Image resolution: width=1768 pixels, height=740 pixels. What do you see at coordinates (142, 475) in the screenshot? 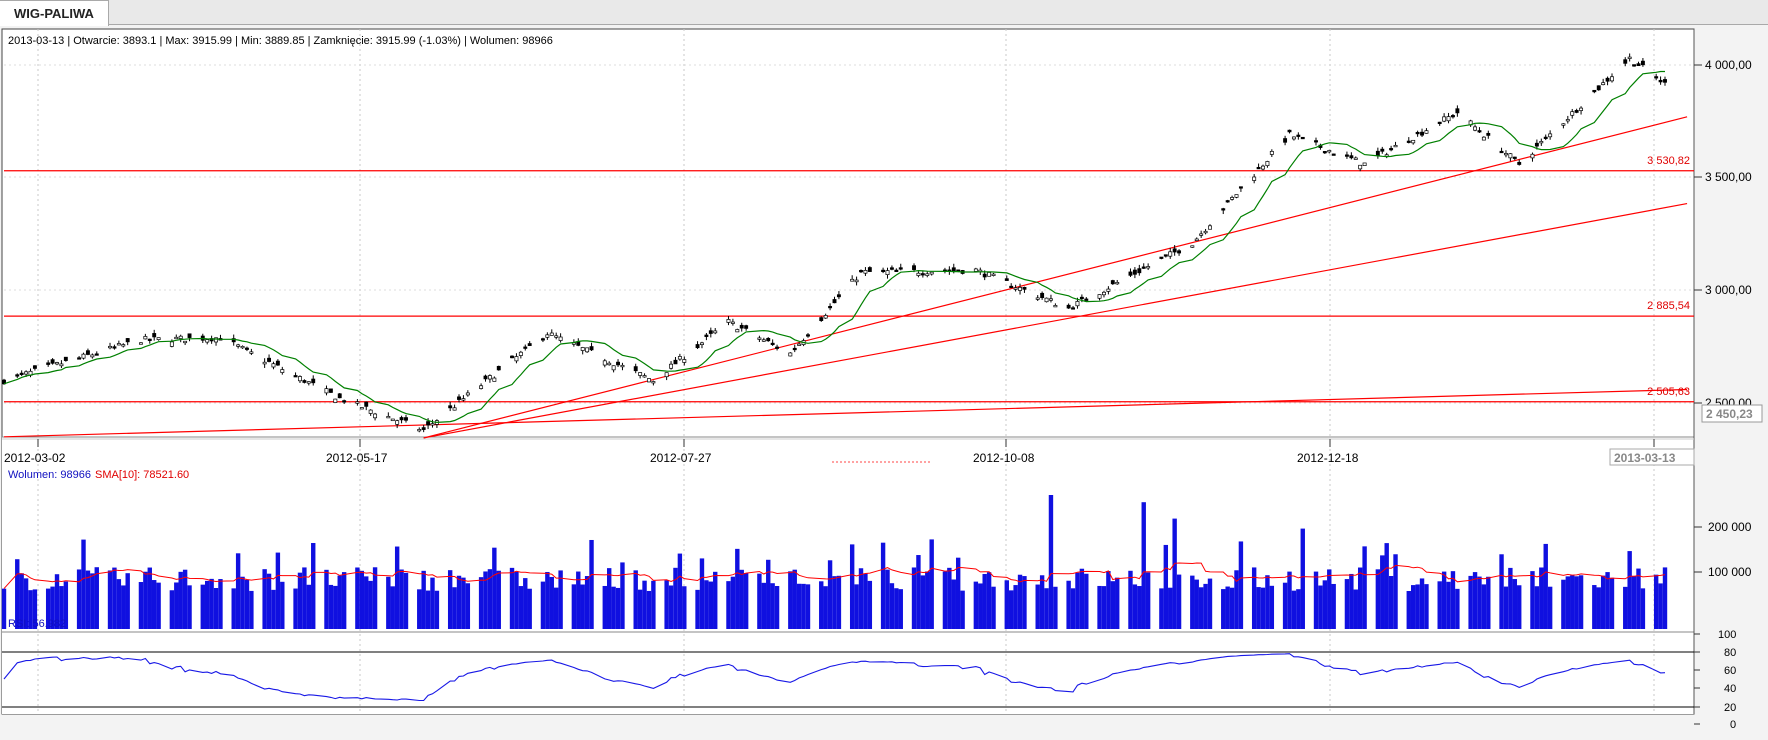
I see `volume-sma-legend: SMA[10]: 78521.60` at bounding box center [142, 475].